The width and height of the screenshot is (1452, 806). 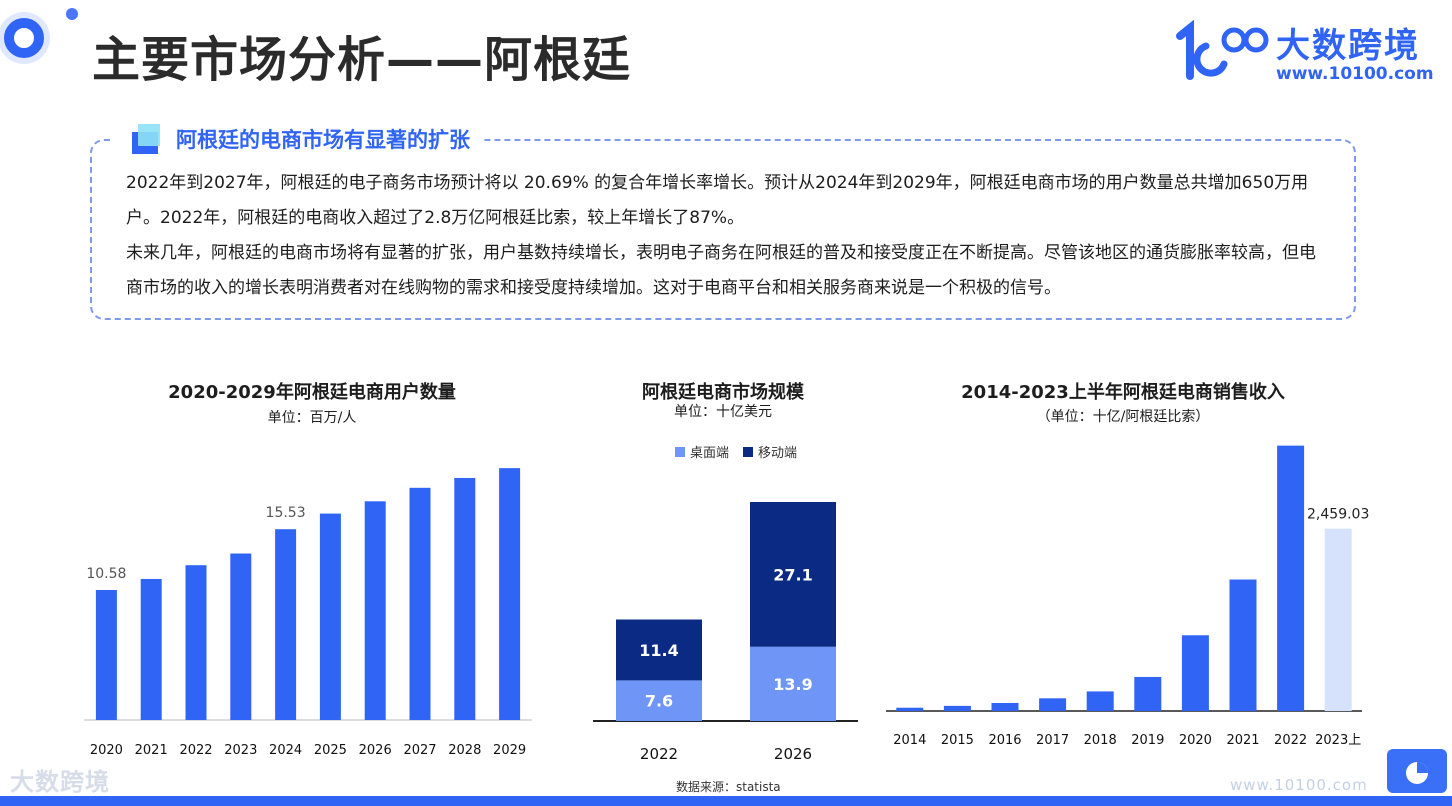 What do you see at coordinates (420, 603) in the screenshot?
I see `chart1-bar-2027` at bounding box center [420, 603].